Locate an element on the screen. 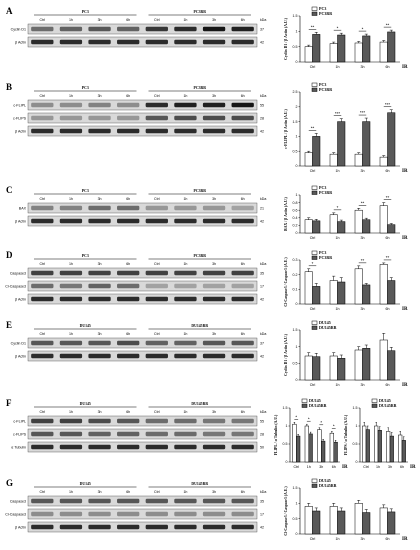 This screenshot has width=420, height=550. chart-legend-label: PC3 is located at coordinates (322, 187).